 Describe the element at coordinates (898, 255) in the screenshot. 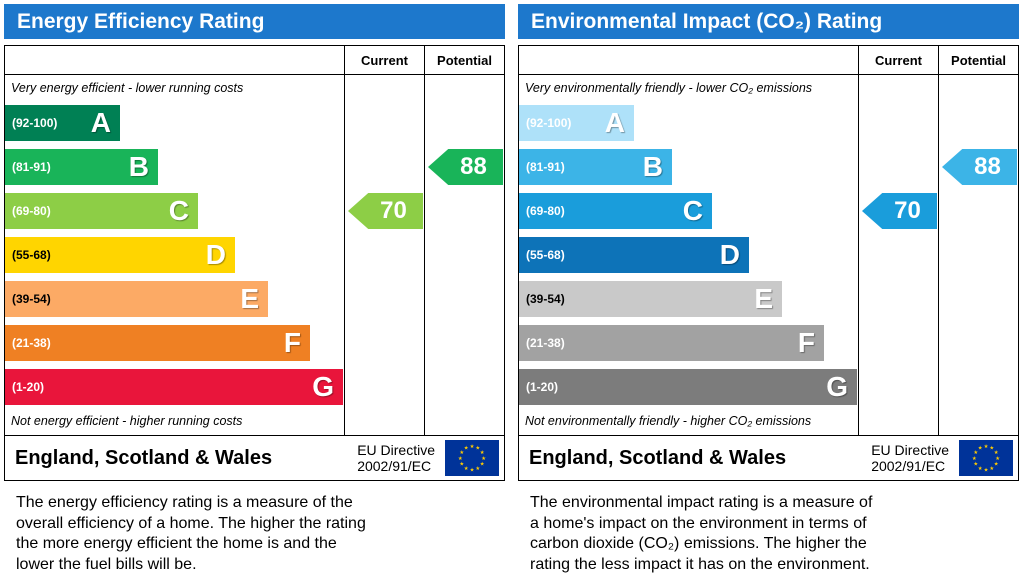

I see `environmental-current-column: 70` at that location.